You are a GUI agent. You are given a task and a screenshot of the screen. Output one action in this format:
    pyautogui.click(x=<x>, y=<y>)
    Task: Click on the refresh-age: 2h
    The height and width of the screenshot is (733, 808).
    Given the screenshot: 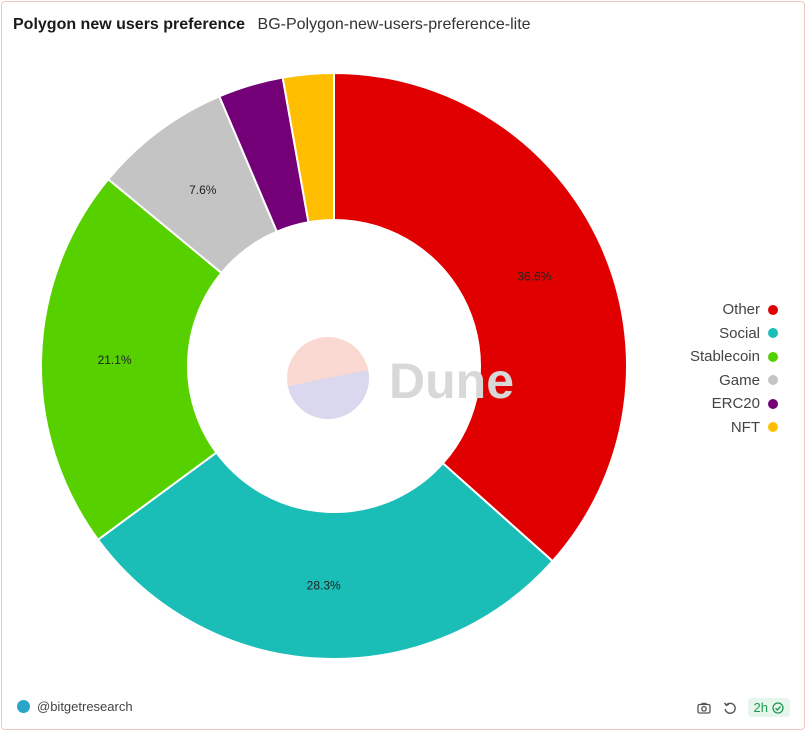 What is the action you would take?
    pyautogui.click(x=760, y=707)
    